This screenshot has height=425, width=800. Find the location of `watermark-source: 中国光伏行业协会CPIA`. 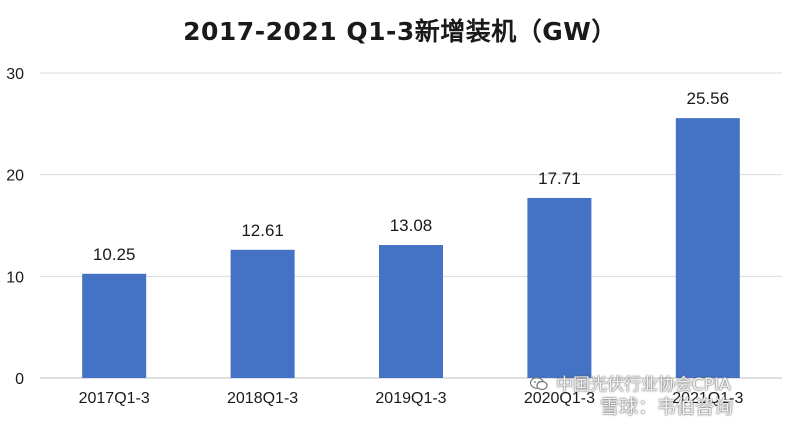

watermark-source: 中国光伏行业协会CPIA is located at coordinates (630, 382).